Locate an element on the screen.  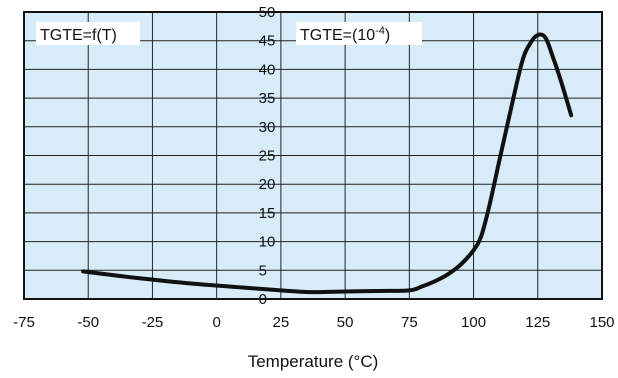
annotation-right-tail: ) is located at coordinates (387, 35).